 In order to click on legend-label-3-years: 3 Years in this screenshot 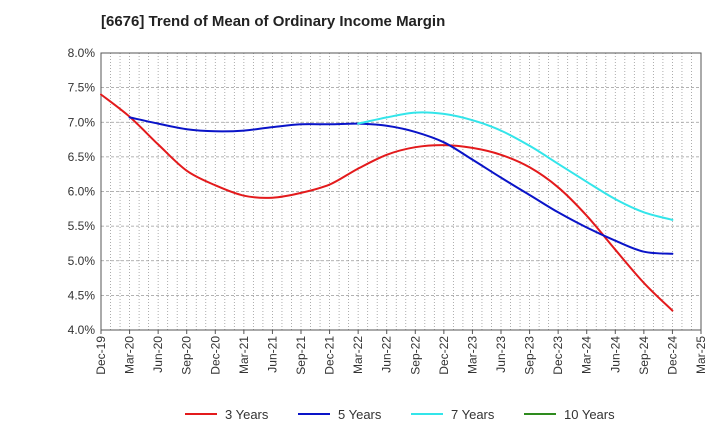, I will do `click(247, 414)`.